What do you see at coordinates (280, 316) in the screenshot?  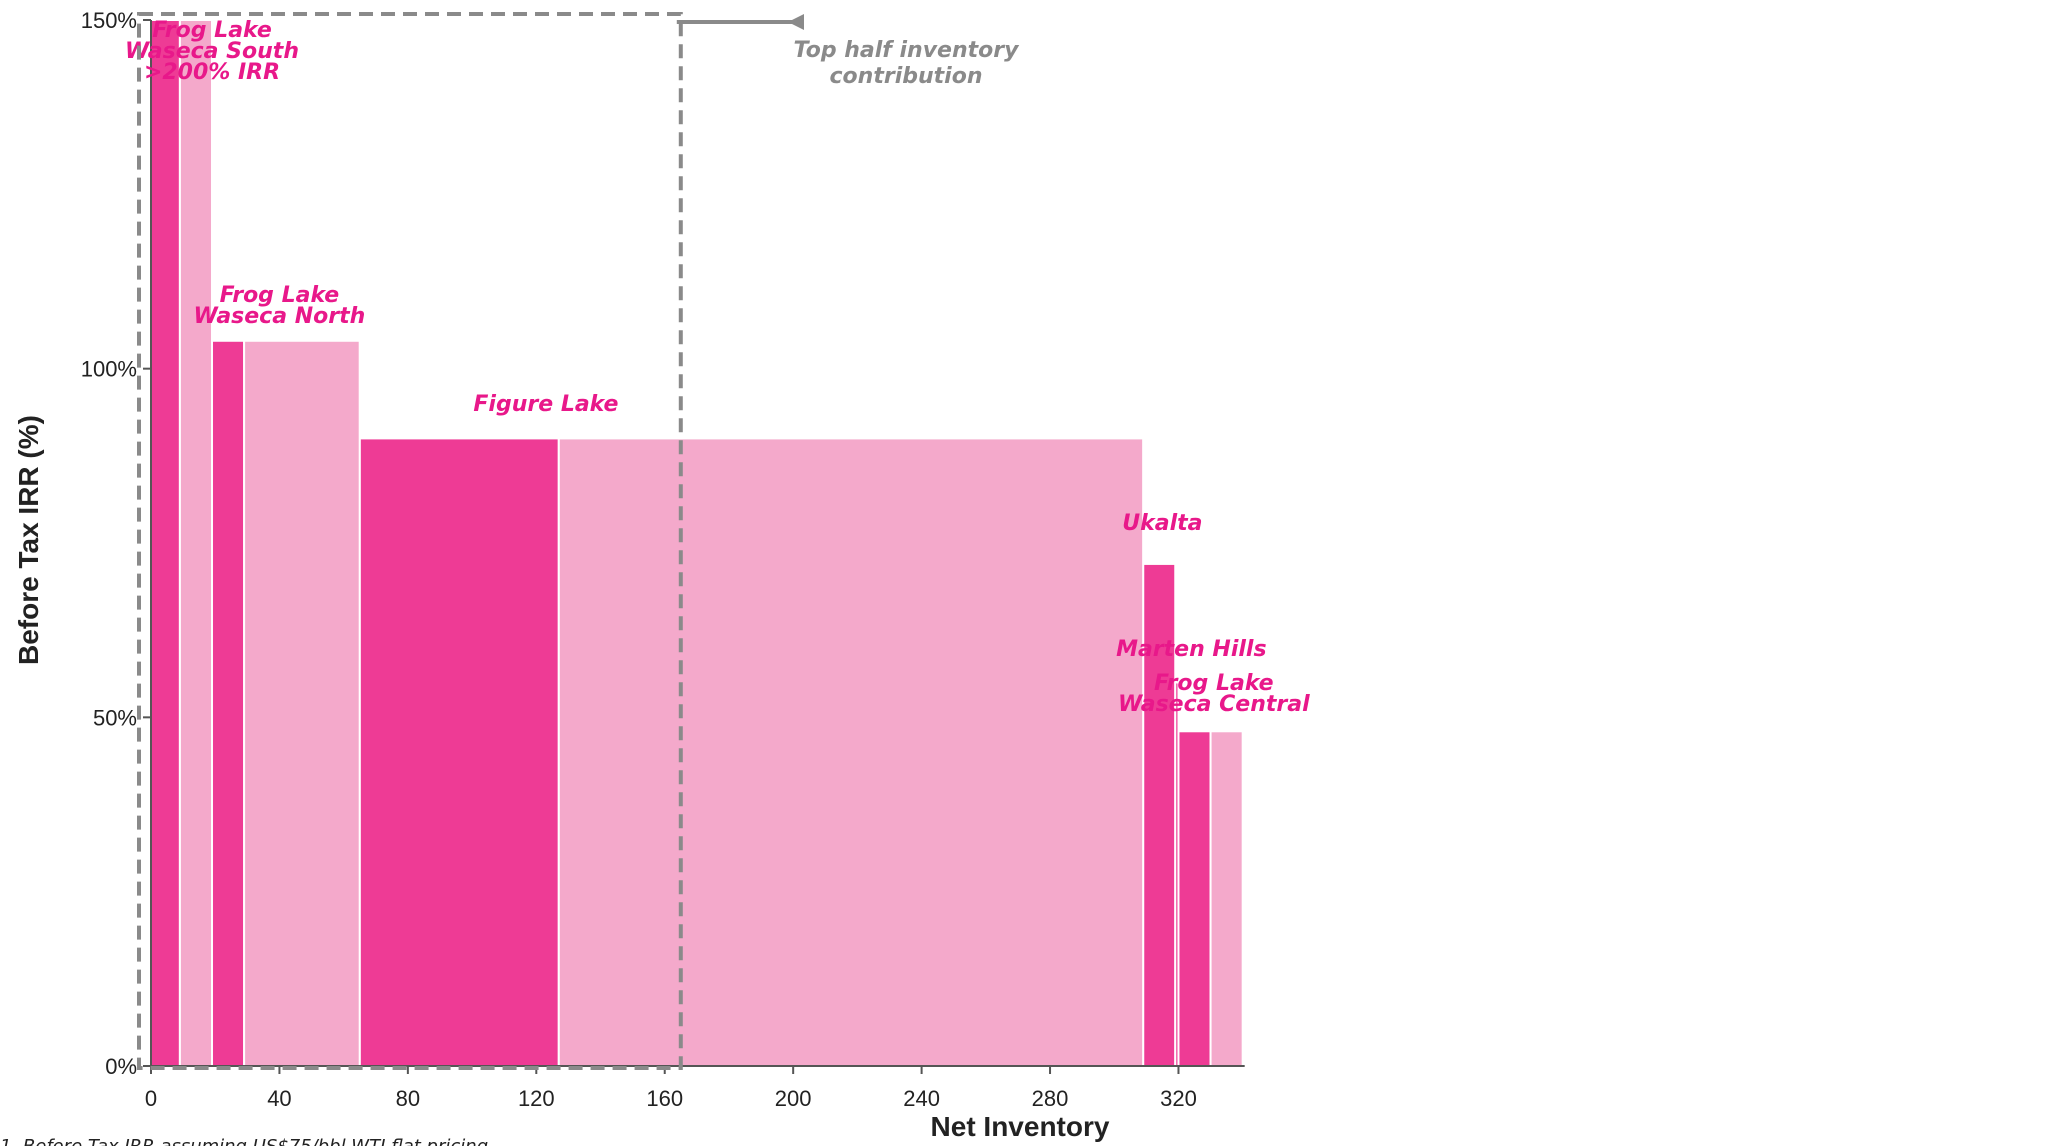 I see `segment-label: Waseca North` at bounding box center [280, 316].